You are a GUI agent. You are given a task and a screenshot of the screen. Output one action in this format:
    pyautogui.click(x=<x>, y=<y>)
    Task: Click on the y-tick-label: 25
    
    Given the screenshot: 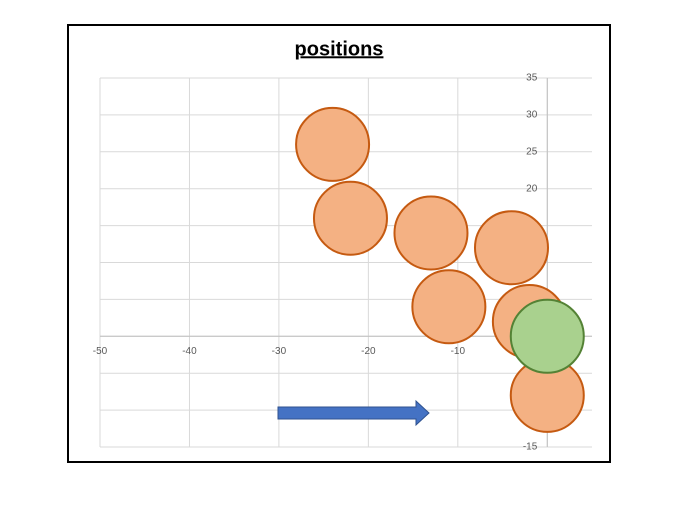 What is the action you would take?
    pyautogui.click(x=532, y=151)
    